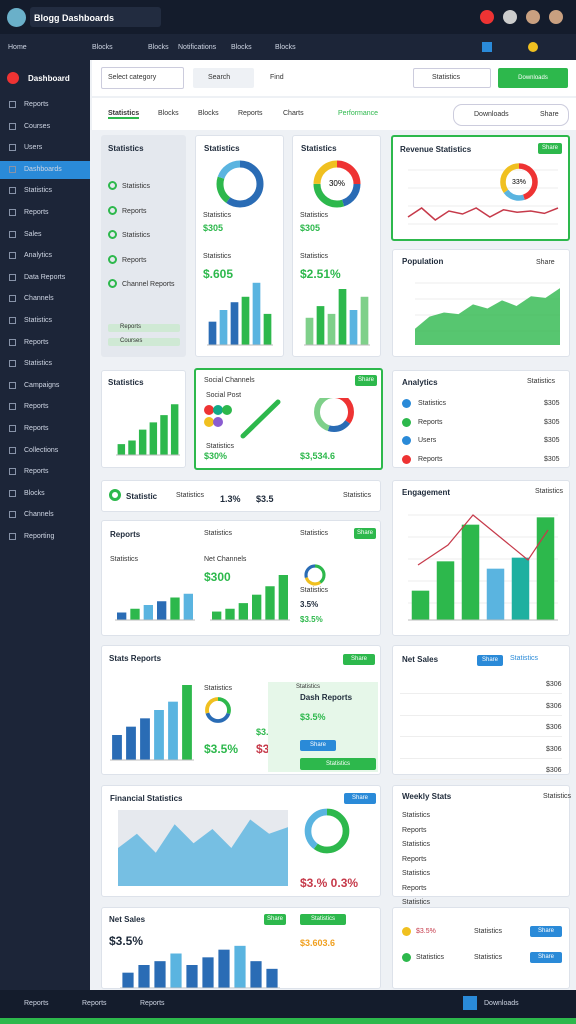 This screenshot has height=1024, width=576. I want to click on sidebar-item: Reporting, so click(39, 536).